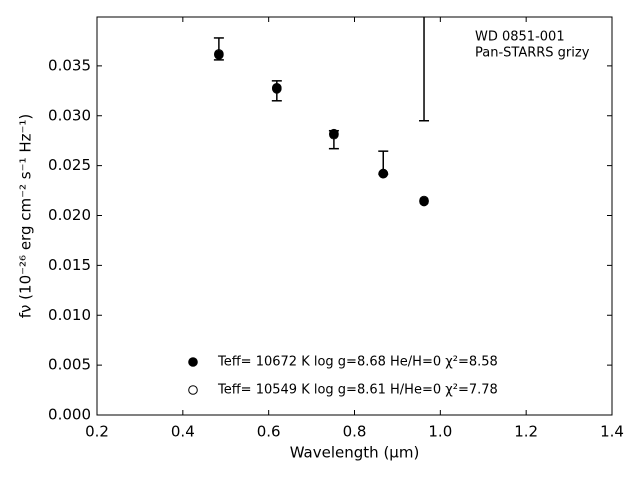  What do you see at coordinates (357, 362) in the screenshot?
I see `legend-label: Teff= 10672 K log g=8.68 He/H=0 χ²=8.58` at bounding box center [357, 362].